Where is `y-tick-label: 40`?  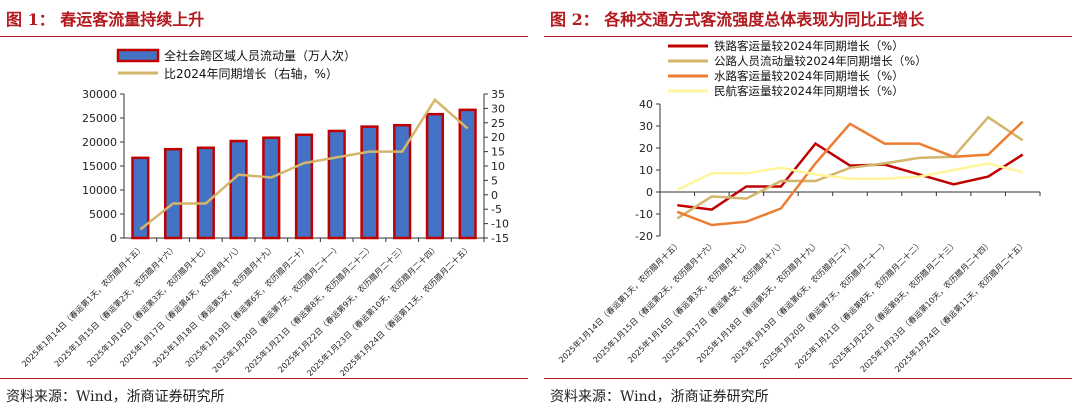 y-tick-label: 40 is located at coordinates (646, 104).